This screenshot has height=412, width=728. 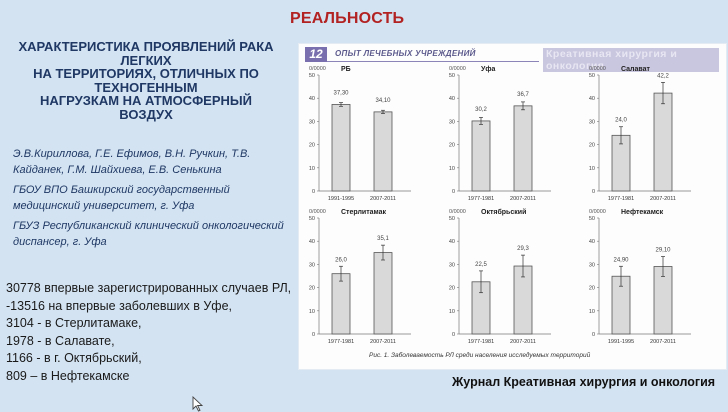 I want to click on page-number-badge: 12, so click(x=316, y=54).